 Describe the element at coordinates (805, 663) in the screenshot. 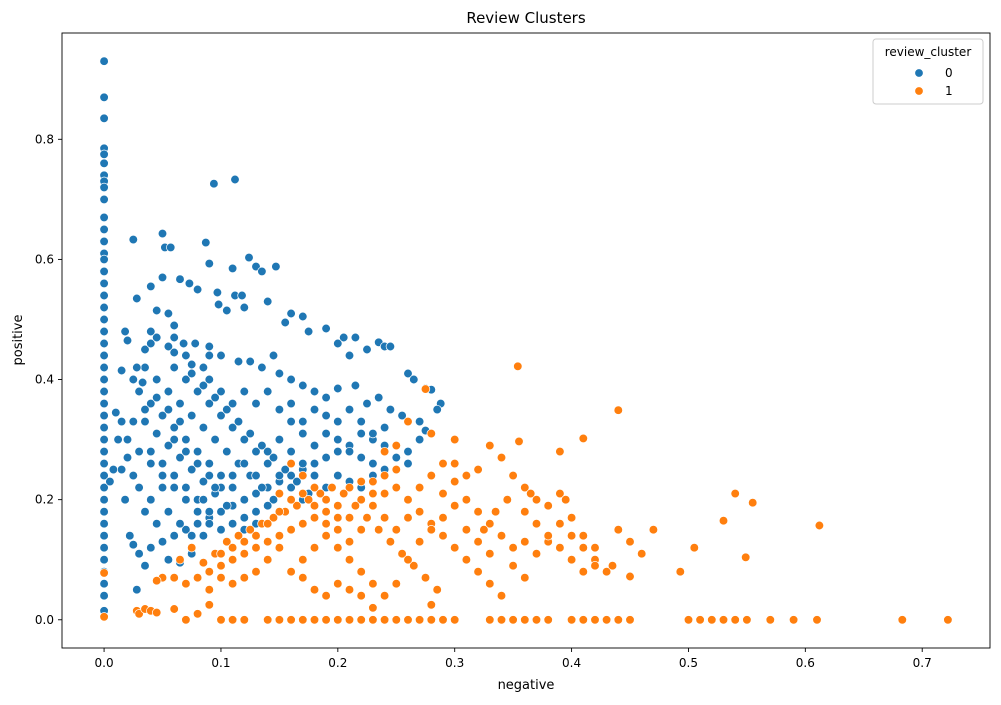

I see `x-tick-label: 0.6` at that location.